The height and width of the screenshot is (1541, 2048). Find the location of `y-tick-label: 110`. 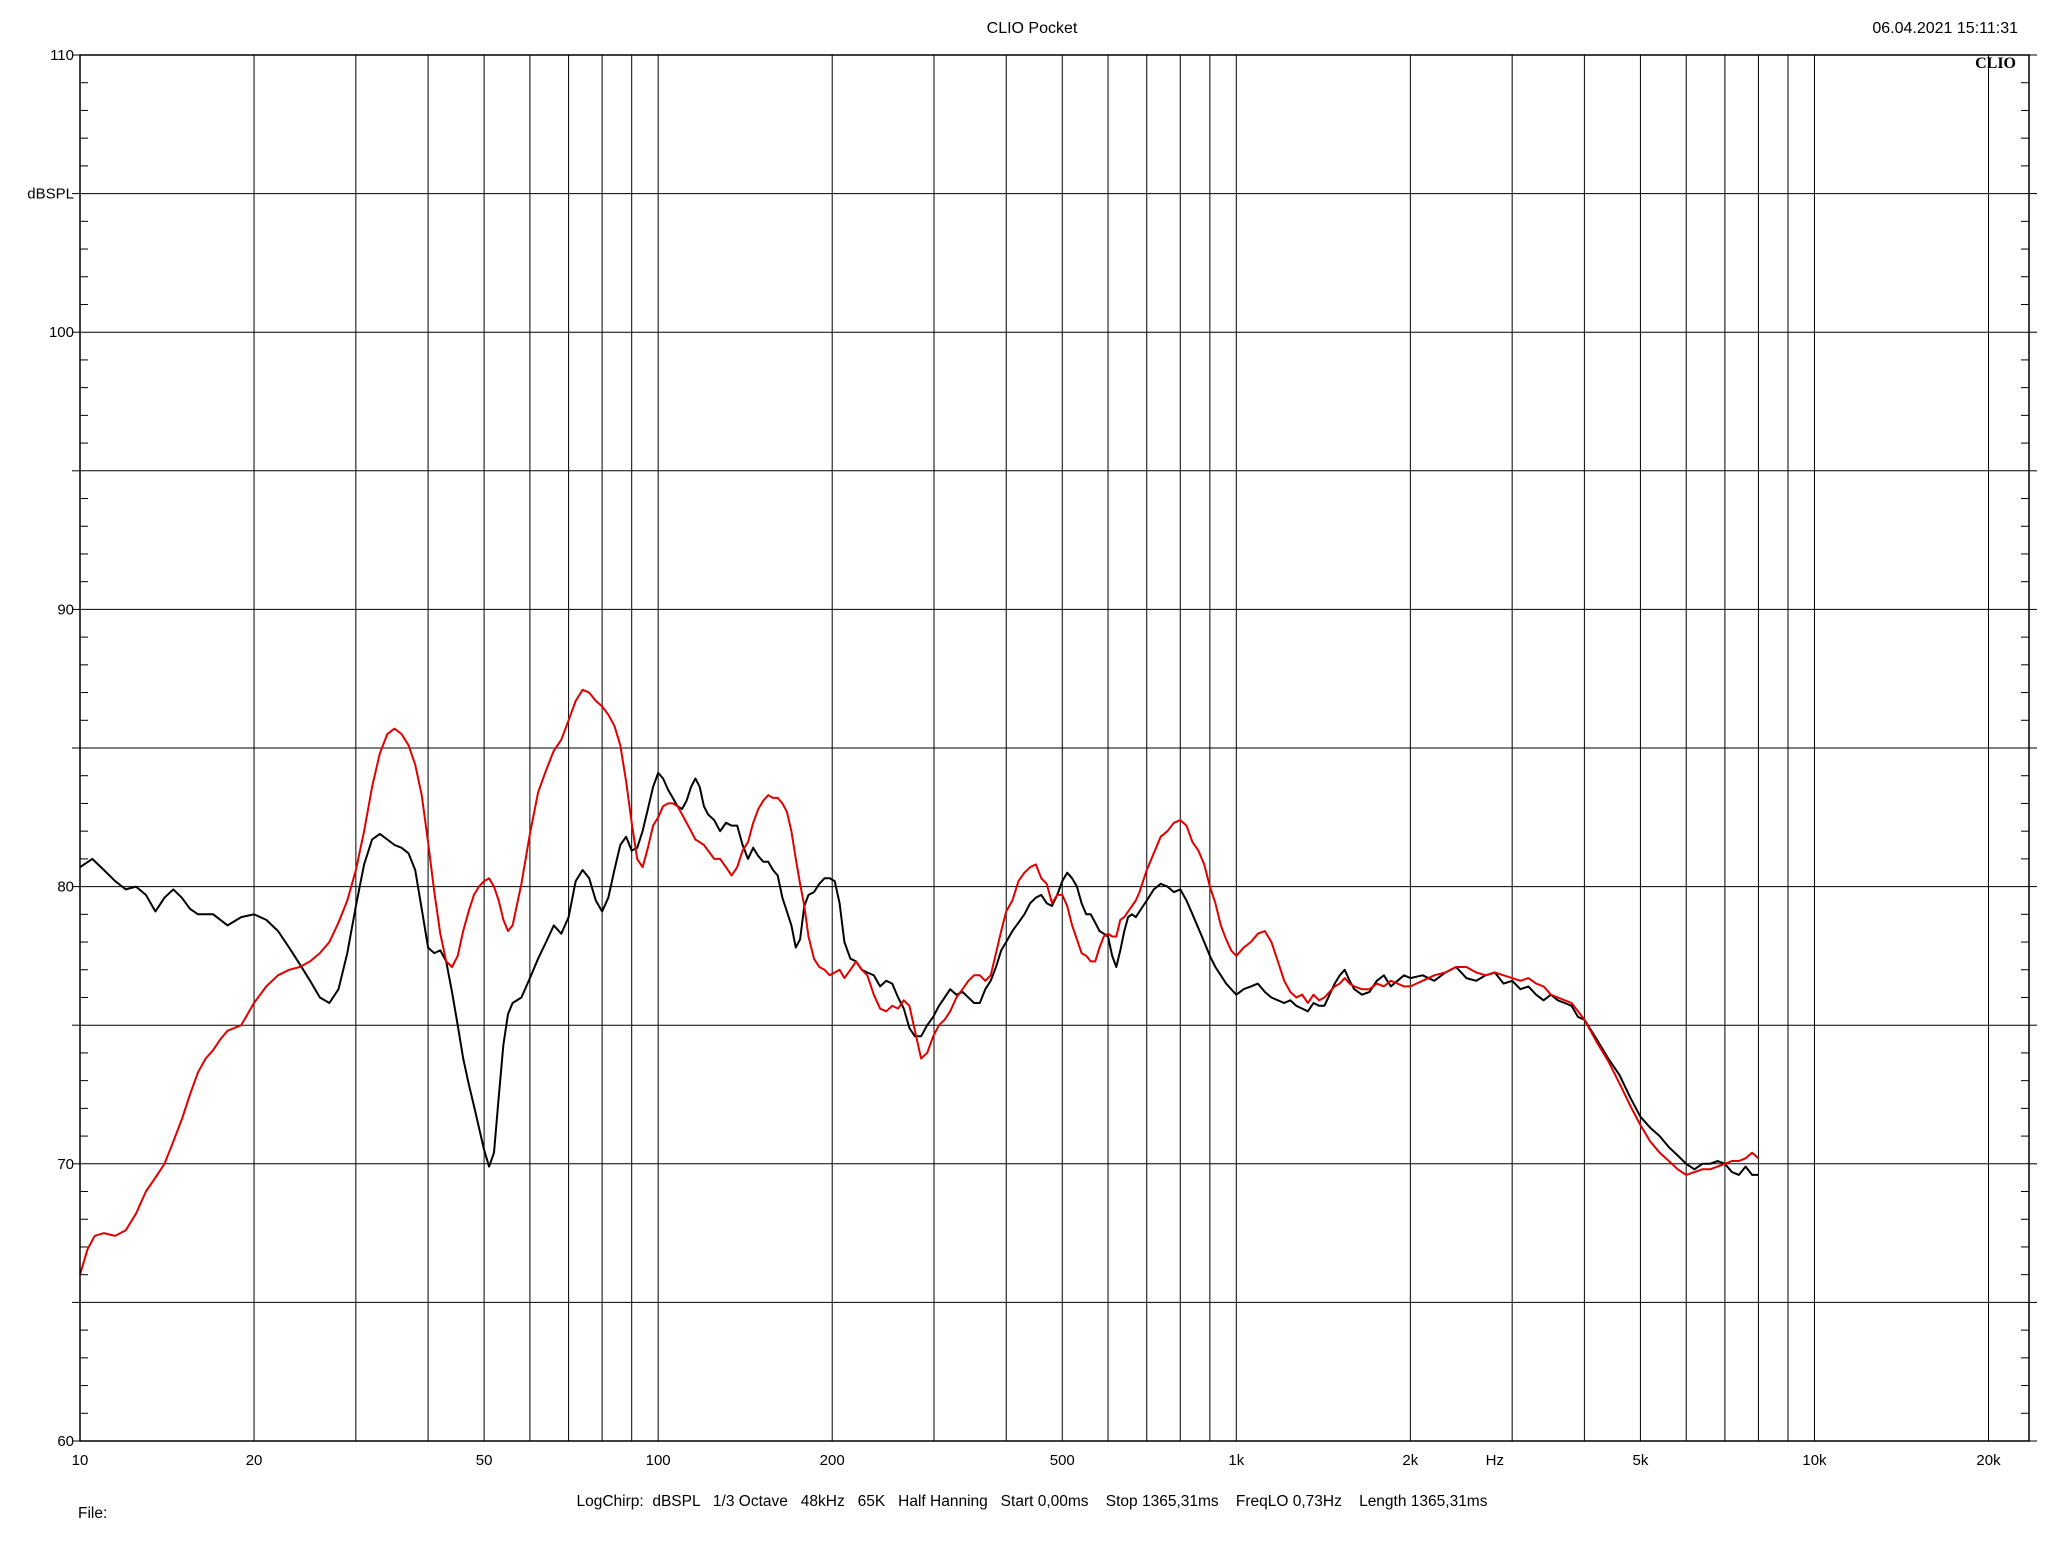

y-tick-label: 110 is located at coordinates (62, 55).